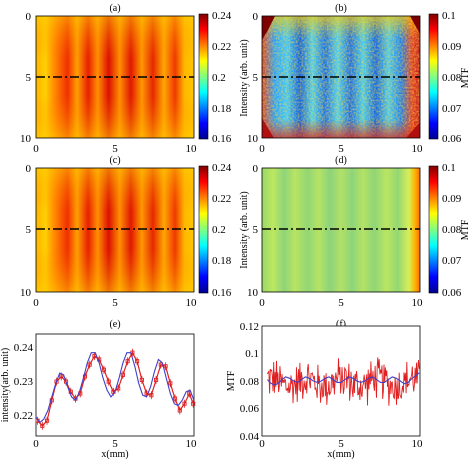 This screenshot has width=474, height=459. What do you see at coordinates (418, 149) in the screenshot?
I see `panel-b-xtick-2: 10` at bounding box center [418, 149].